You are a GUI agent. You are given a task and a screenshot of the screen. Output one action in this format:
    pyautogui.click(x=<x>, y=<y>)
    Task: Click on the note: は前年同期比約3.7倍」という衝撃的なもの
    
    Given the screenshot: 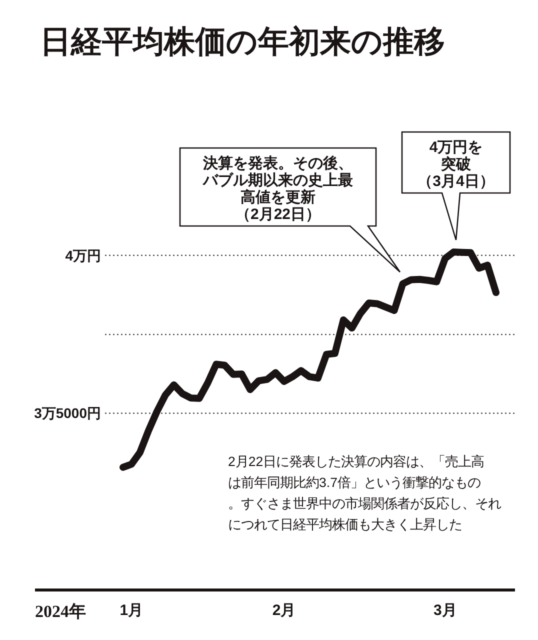 What is the action you would take?
    pyautogui.click(x=354, y=482)
    